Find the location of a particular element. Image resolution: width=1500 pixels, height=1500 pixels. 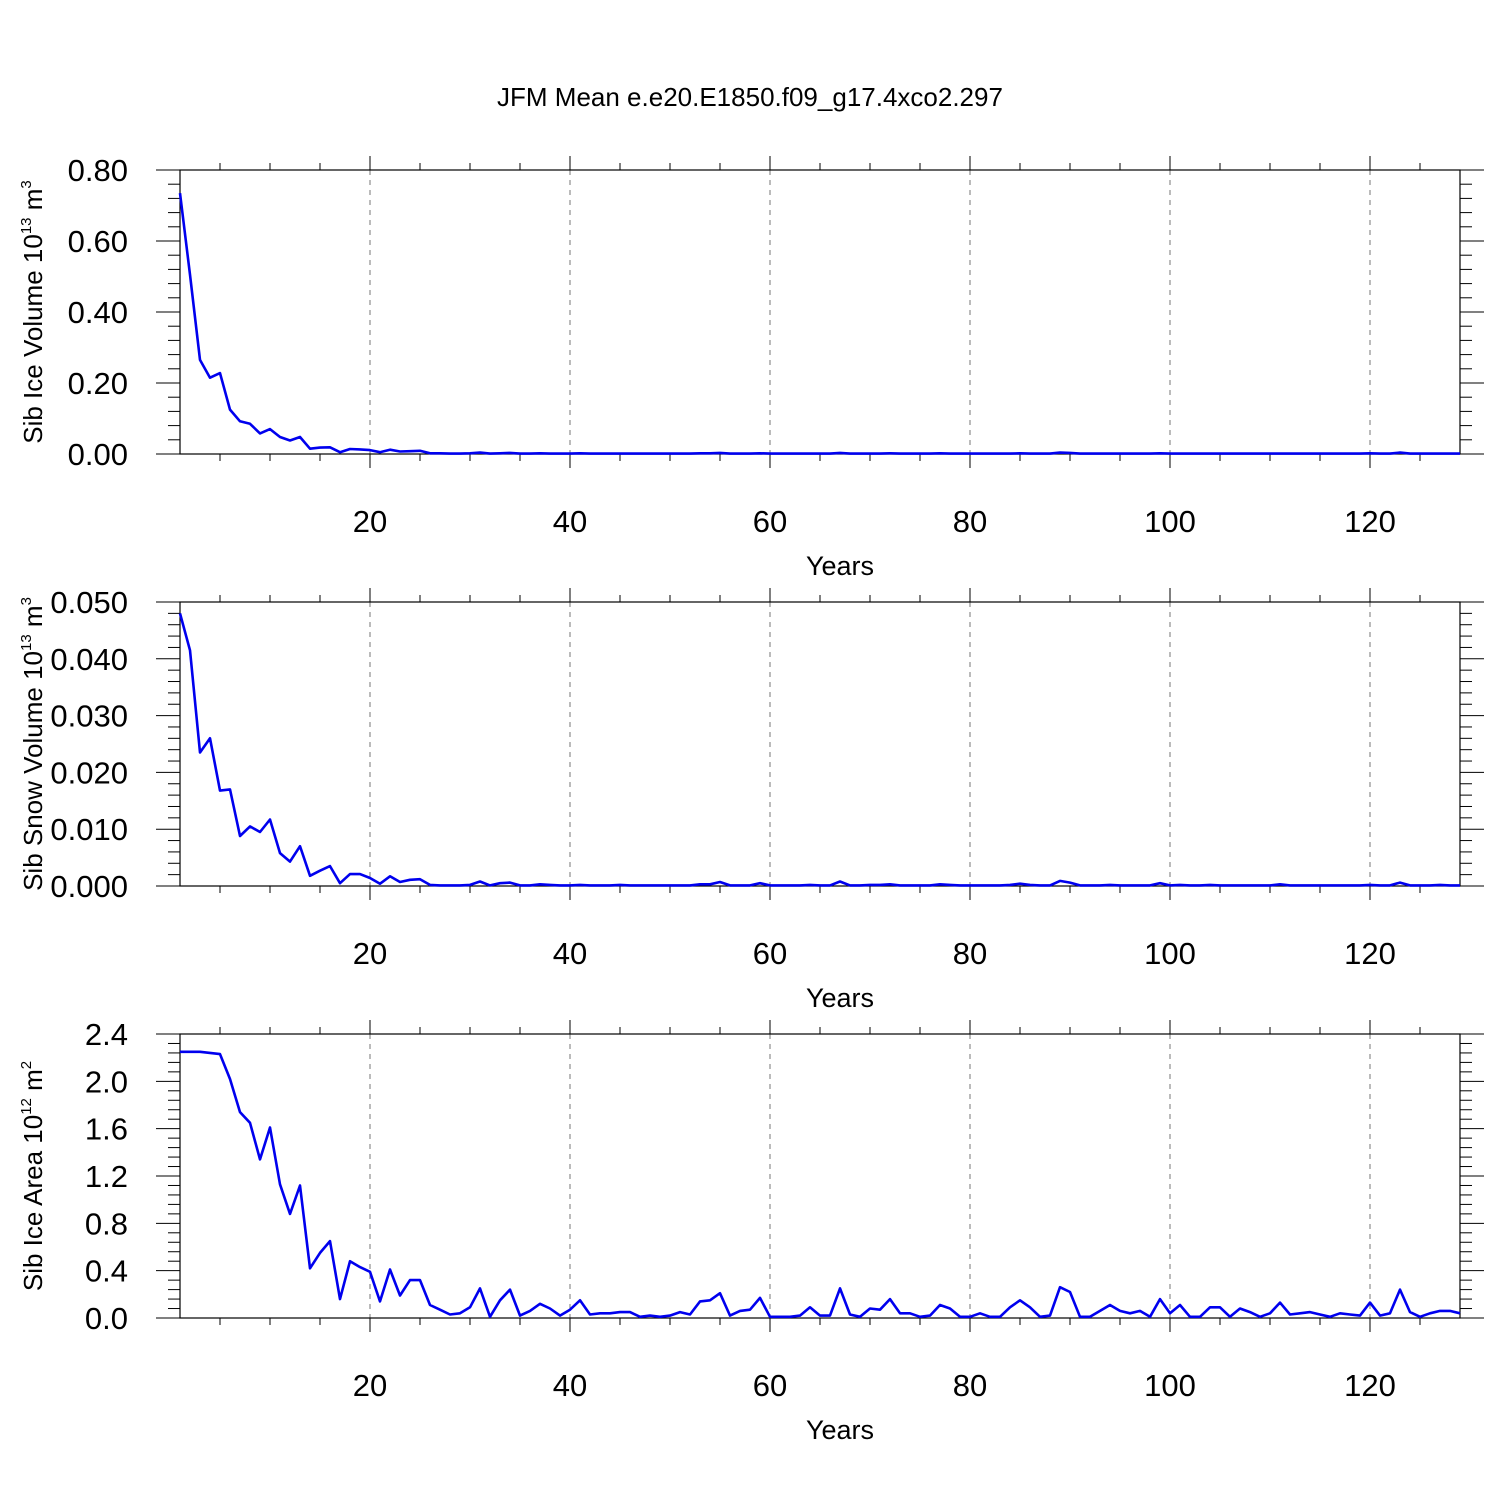

snow-volume-ytick-label: 0.030 is located at coordinates (89, 716).